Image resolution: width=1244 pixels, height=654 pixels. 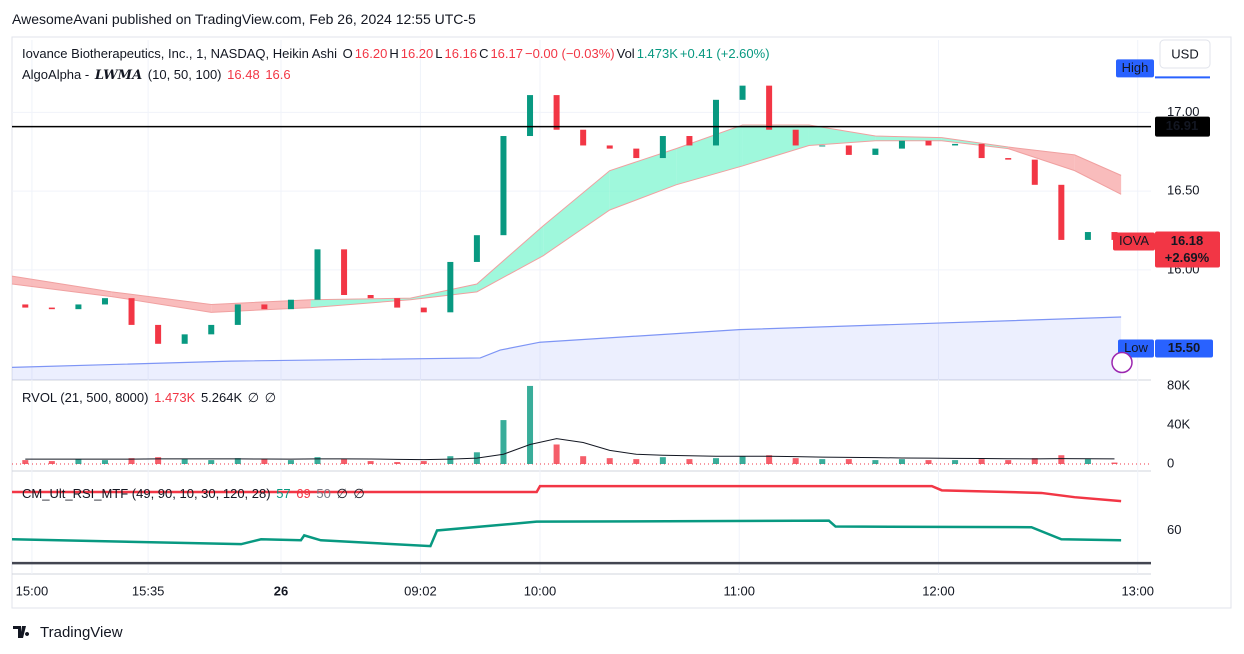 What do you see at coordinates (739, 590) in the screenshot?
I see `x-tick-label: 11:00` at bounding box center [739, 590].